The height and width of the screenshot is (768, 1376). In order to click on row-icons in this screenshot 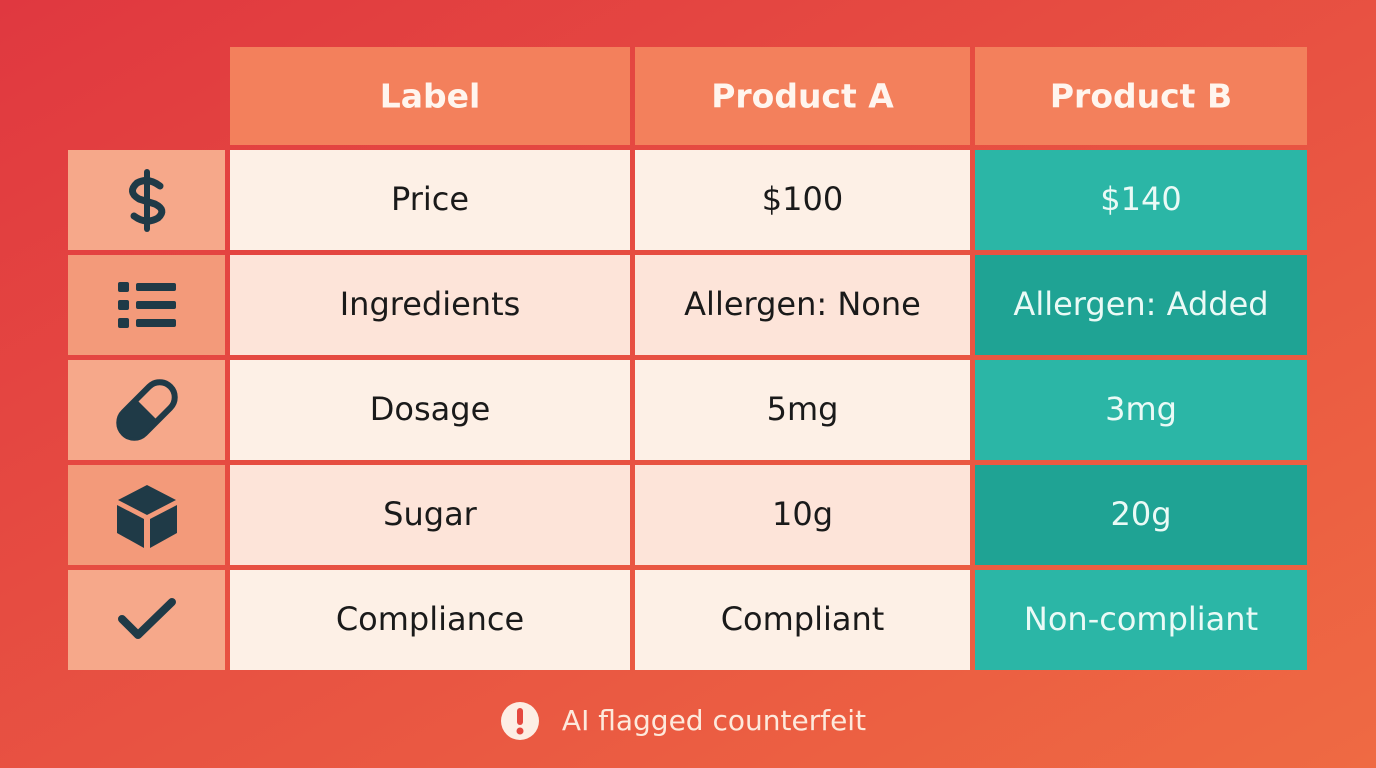, I will do `click(147, 404)`.